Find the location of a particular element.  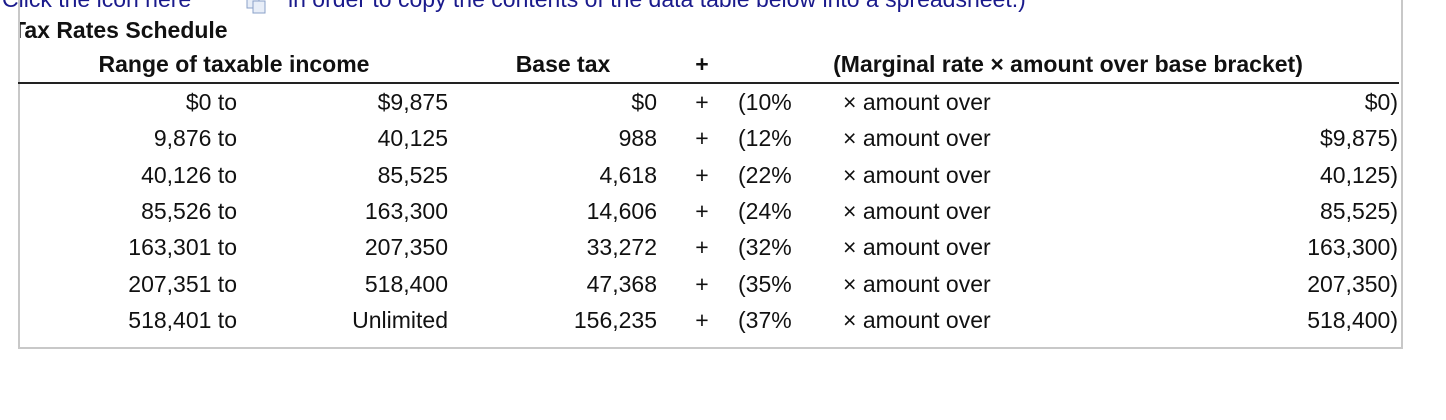

table-cell: 163,301 to is located at coordinates (182, 247).